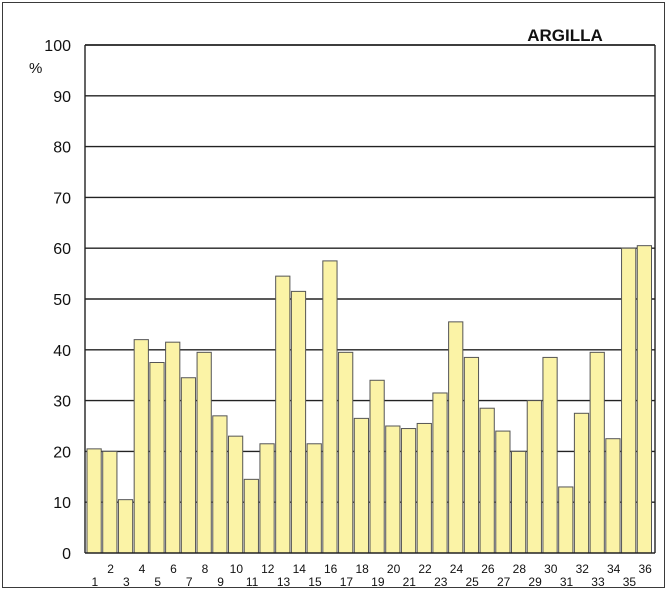 The width and height of the screenshot is (667, 592). I want to click on y-axis-unit-label: %, so click(35, 68).